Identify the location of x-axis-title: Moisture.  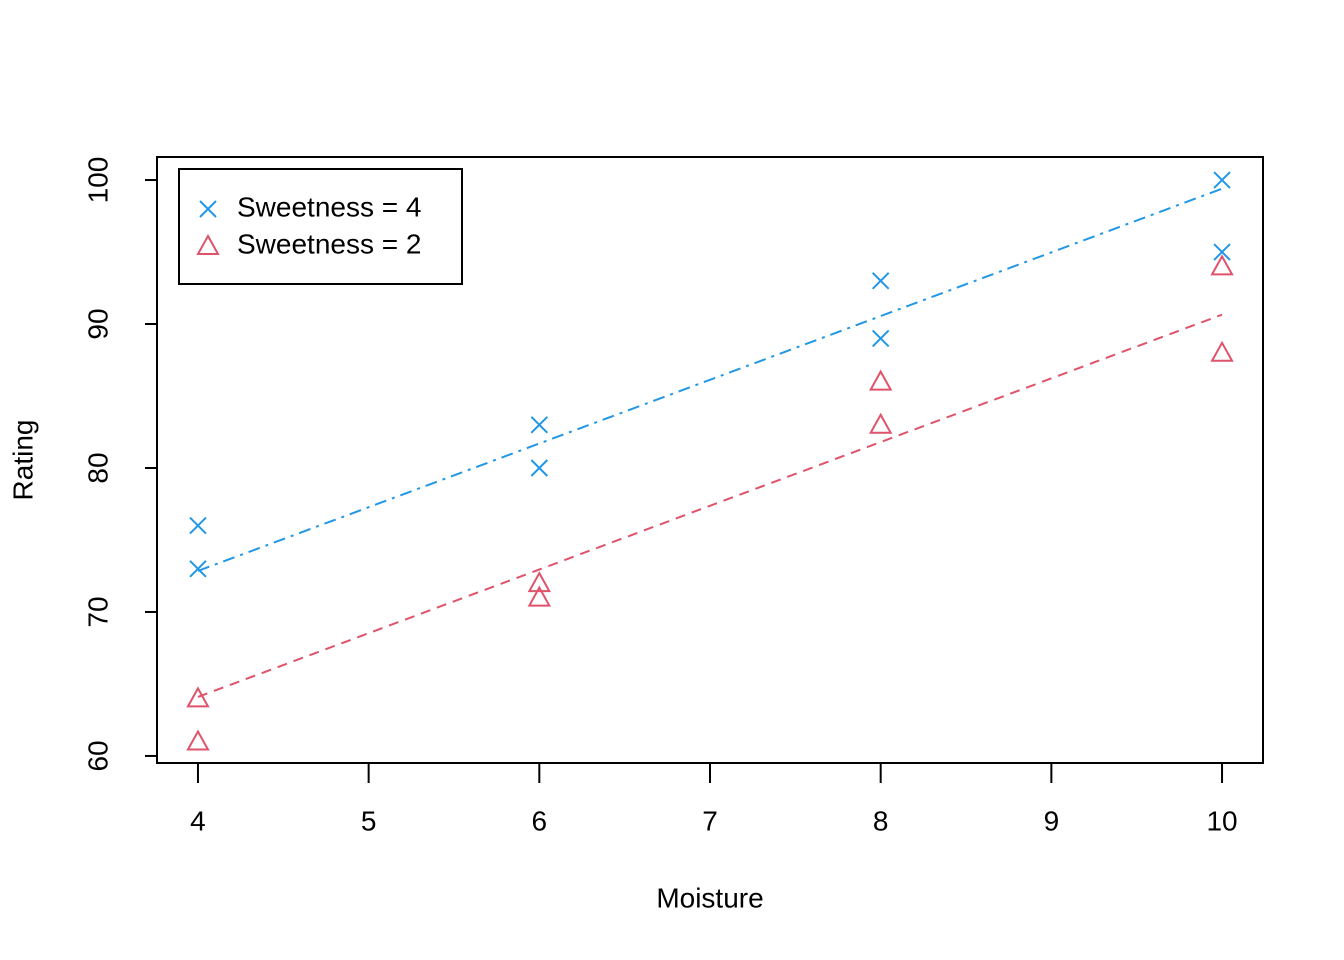
(709, 897).